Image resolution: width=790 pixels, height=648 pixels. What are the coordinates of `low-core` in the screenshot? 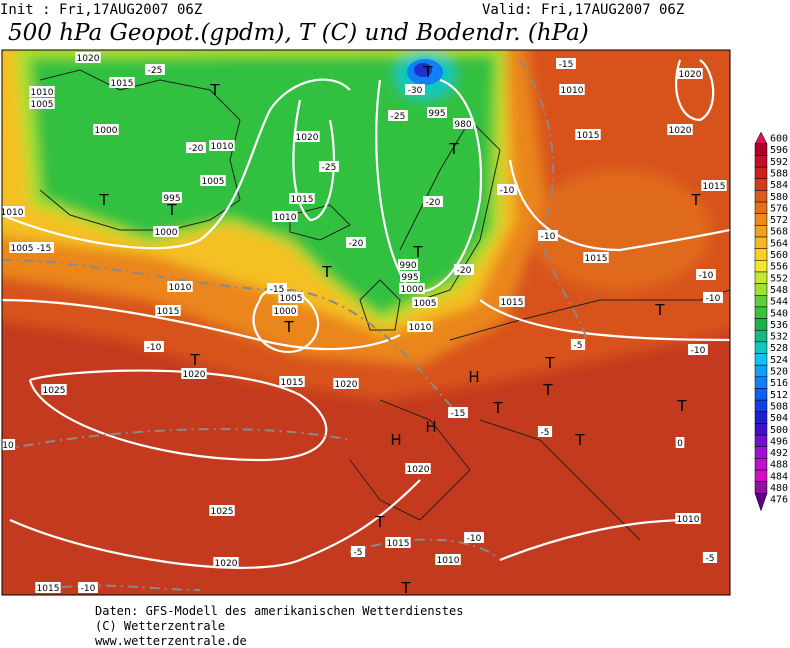 It's located at (423, 70).